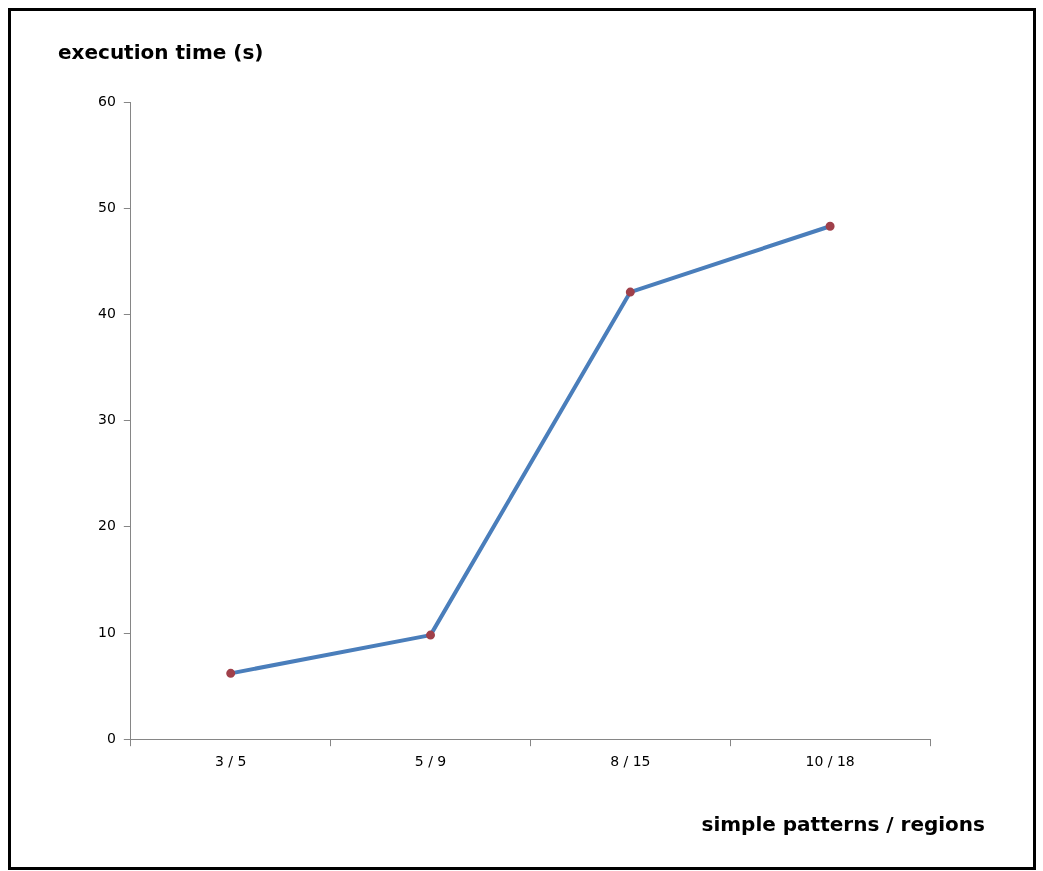 The height and width of the screenshot is (871, 1043). What do you see at coordinates (106, 419) in the screenshot?
I see `y-tick-label: 30` at bounding box center [106, 419].